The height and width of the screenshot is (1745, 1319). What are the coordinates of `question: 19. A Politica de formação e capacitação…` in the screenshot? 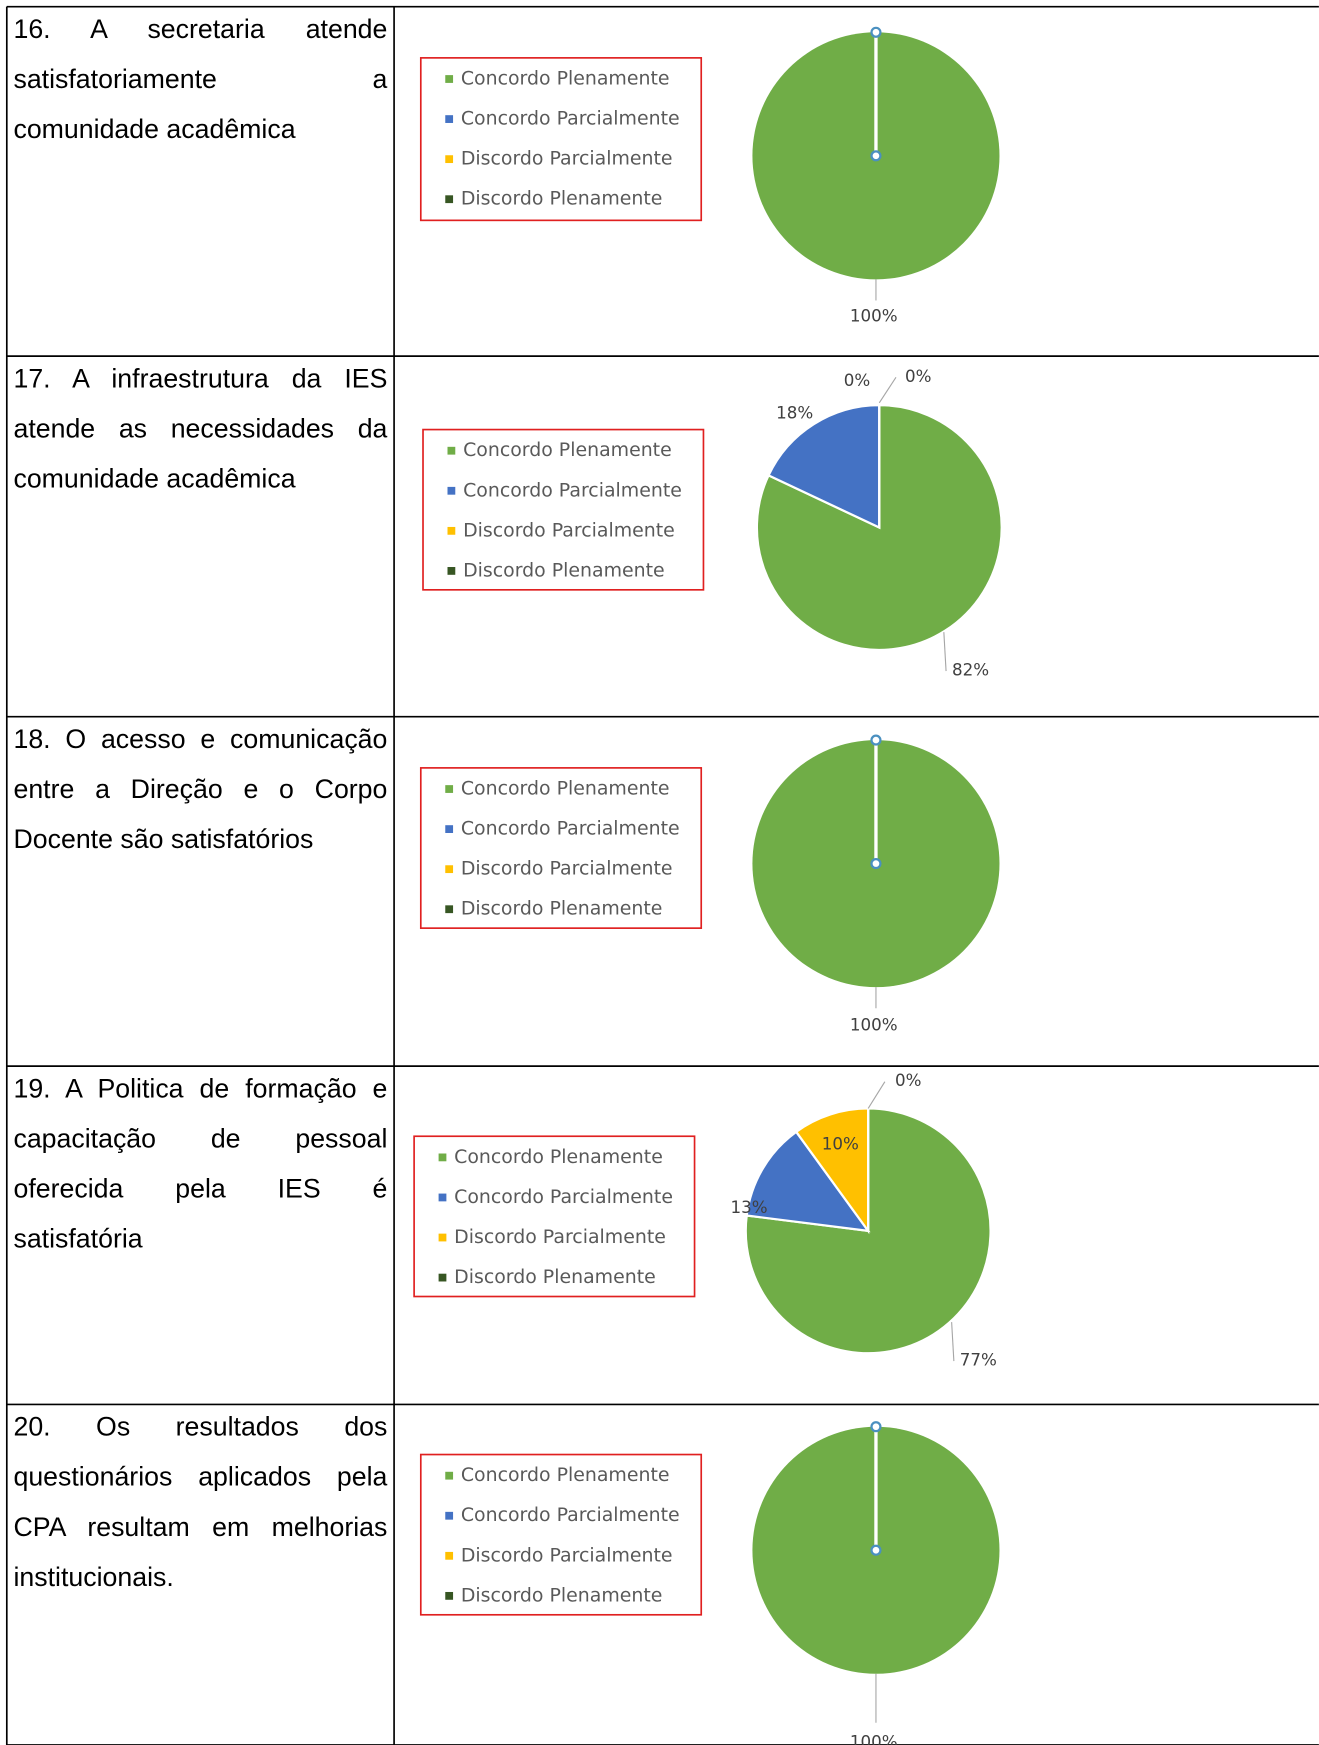 It's located at (200, 1164).